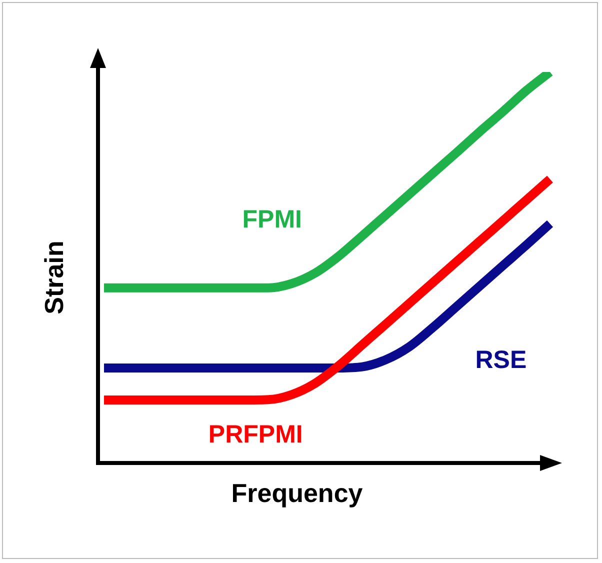 The width and height of the screenshot is (602, 563). I want to click on series-label: PRFPMI, so click(255, 434).